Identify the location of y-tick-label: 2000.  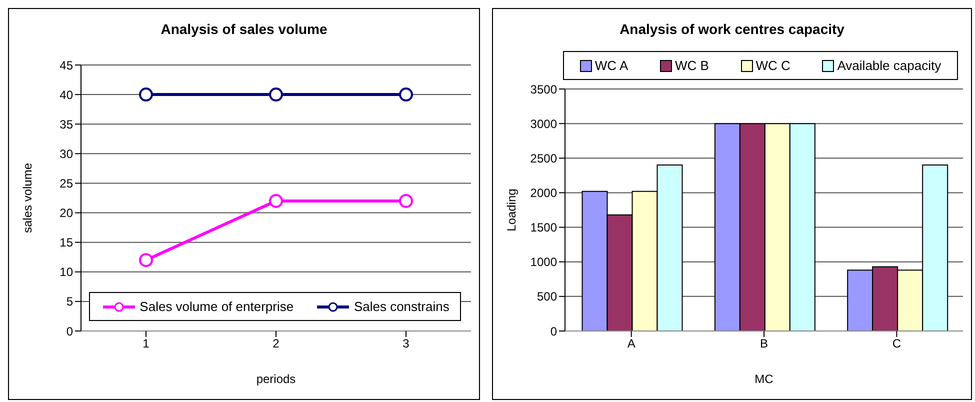
(544, 193).